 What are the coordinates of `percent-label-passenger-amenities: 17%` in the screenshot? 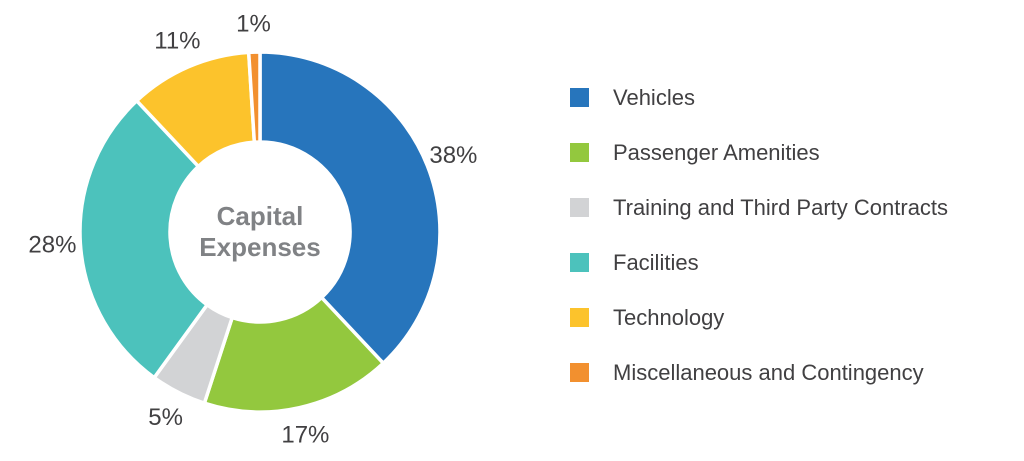 It's located at (305, 434).